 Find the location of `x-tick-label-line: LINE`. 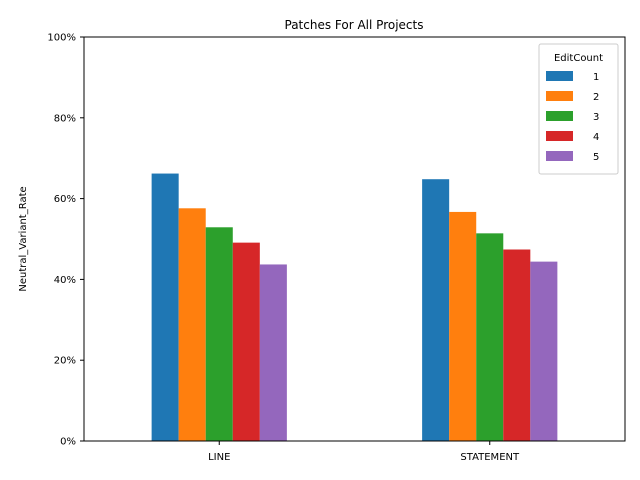

x-tick-label-line: LINE is located at coordinates (219, 457).